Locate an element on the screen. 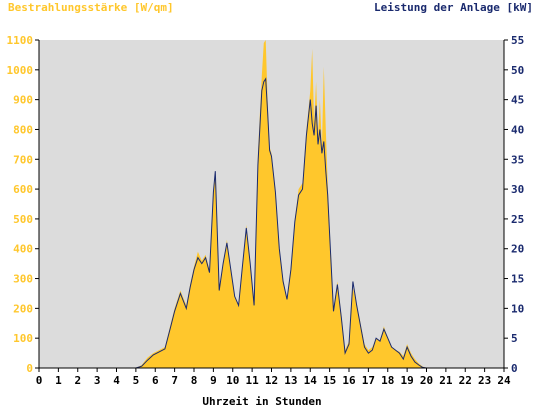 This screenshot has height=408, width=544. left-tick-label: 1000 is located at coordinates (20, 70).